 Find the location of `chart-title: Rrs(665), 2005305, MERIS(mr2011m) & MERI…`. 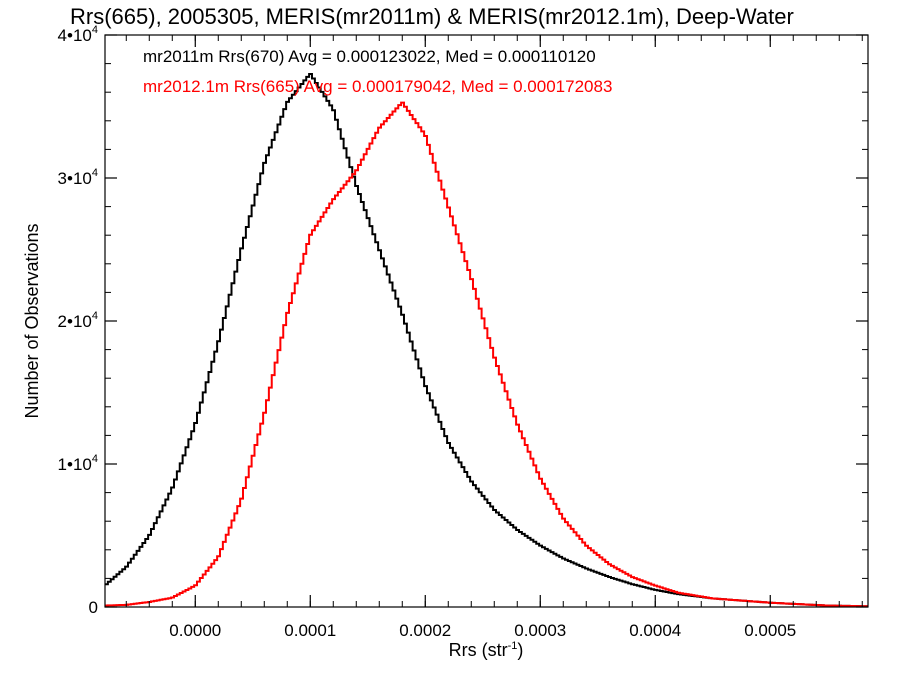

chart-title: Rrs(665), 2005305, MERIS(mr2011m) & MERI… is located at coordinates (432, 16).